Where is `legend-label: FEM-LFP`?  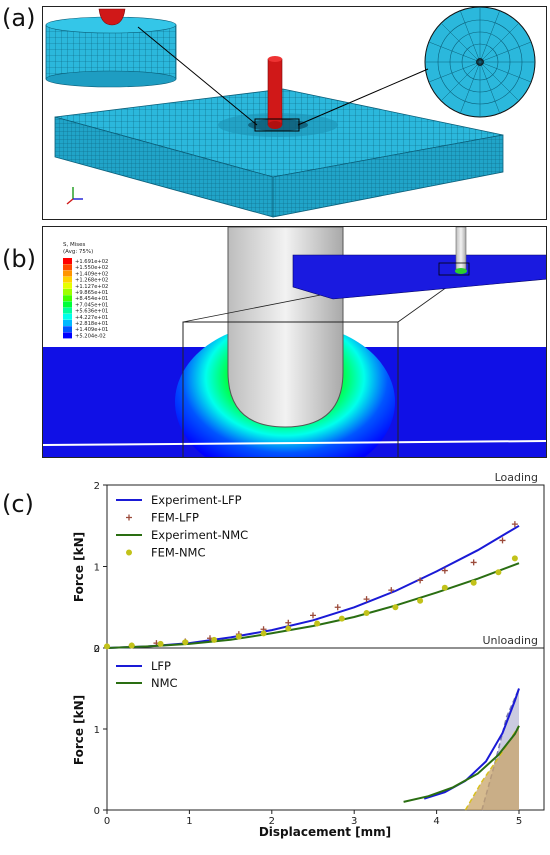 legend-label: FEM-LFP is located at coordinates (175, 518).